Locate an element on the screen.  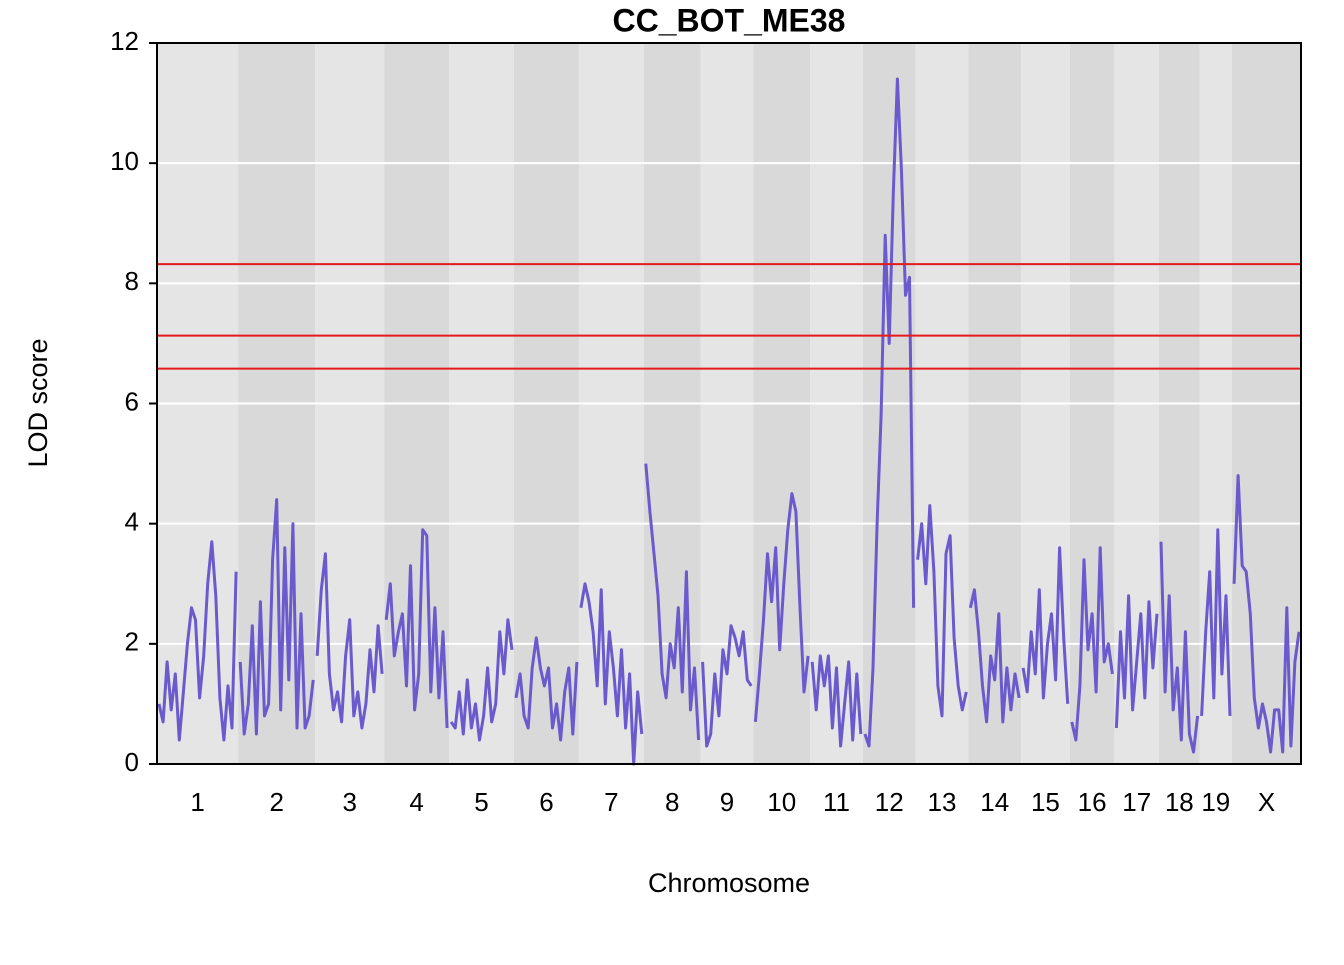
x-tick-label: 5 is located at coordinates (481, 802).